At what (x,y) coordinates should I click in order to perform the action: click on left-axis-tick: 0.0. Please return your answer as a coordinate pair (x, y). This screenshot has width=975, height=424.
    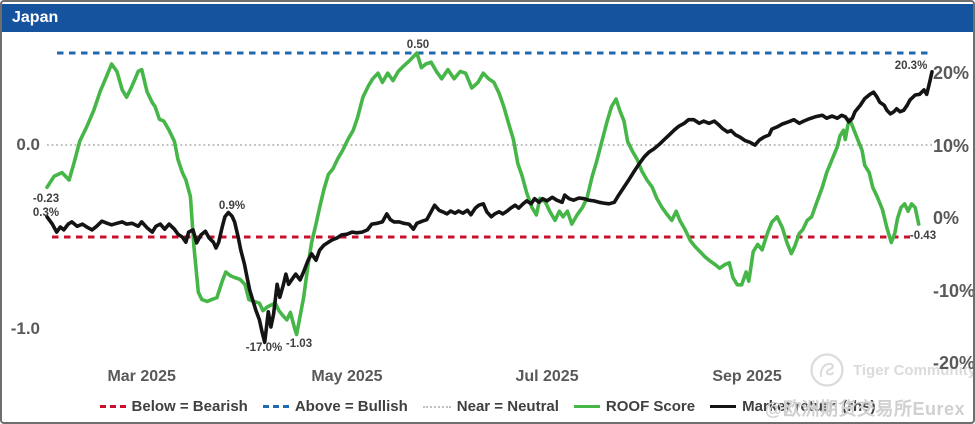
    Looking at the image, I should click on (28, 144).